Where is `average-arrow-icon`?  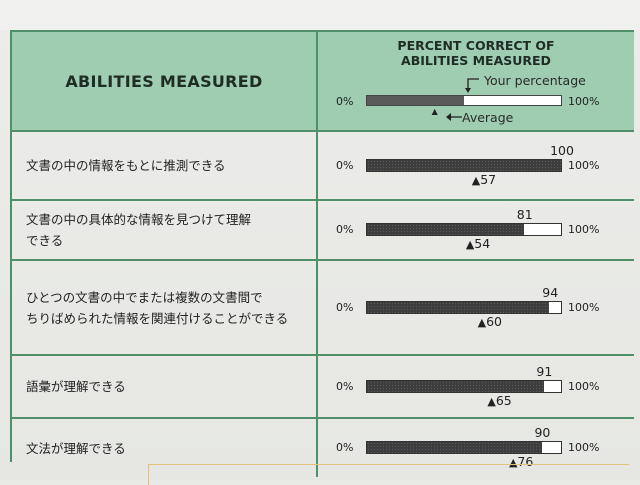
average-arrow-icon is located at coordinates (454, 117).